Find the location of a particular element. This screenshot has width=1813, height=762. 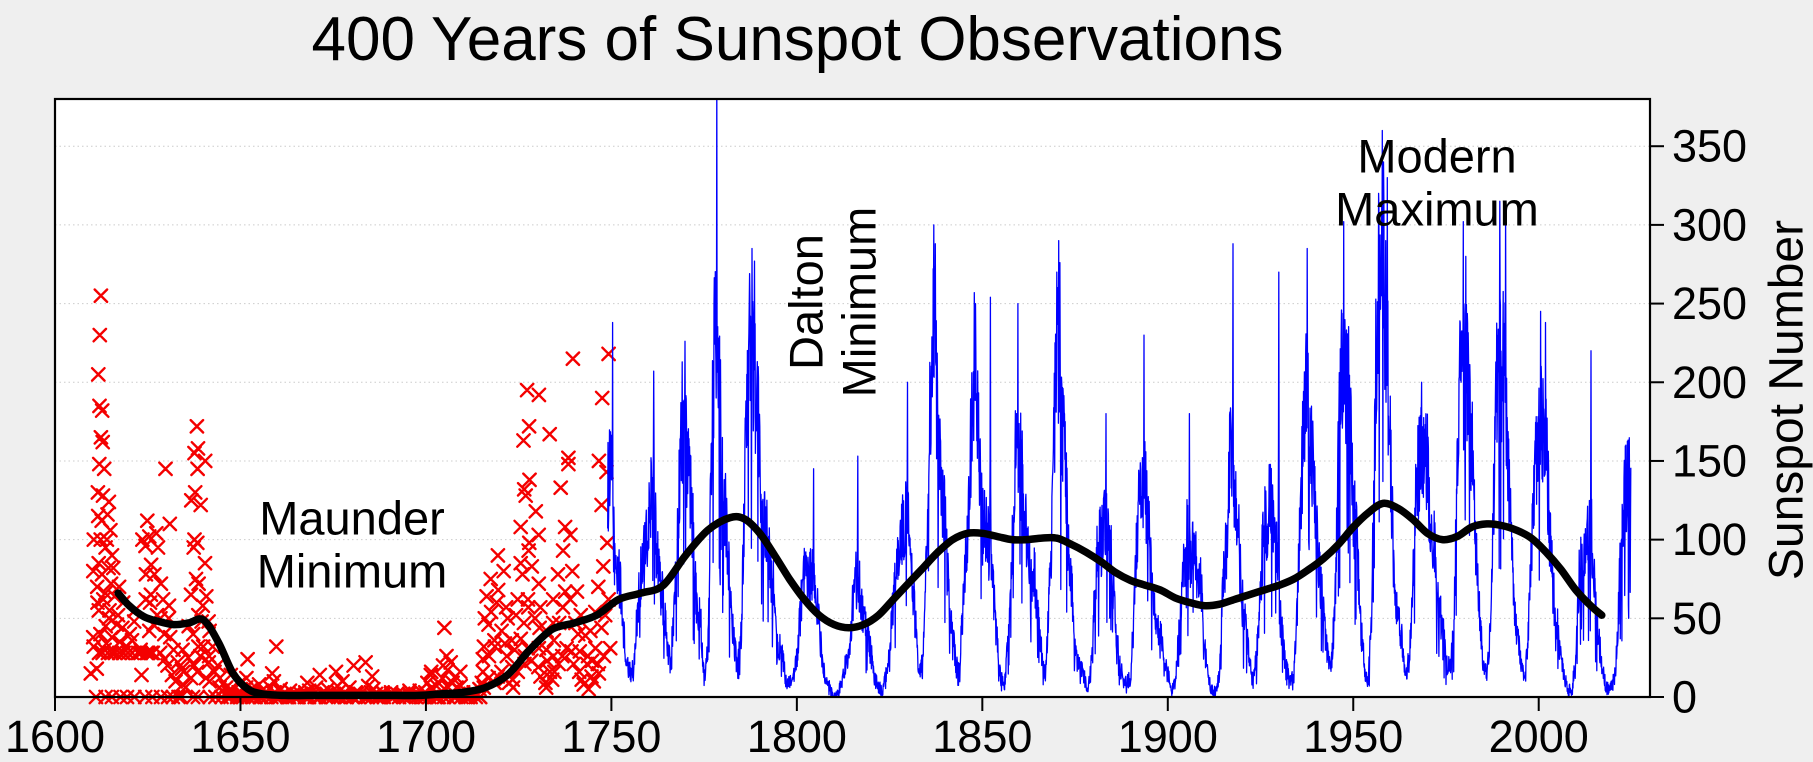

annotation-maunder-line1: Maunder is located at coordinates (352, 518).